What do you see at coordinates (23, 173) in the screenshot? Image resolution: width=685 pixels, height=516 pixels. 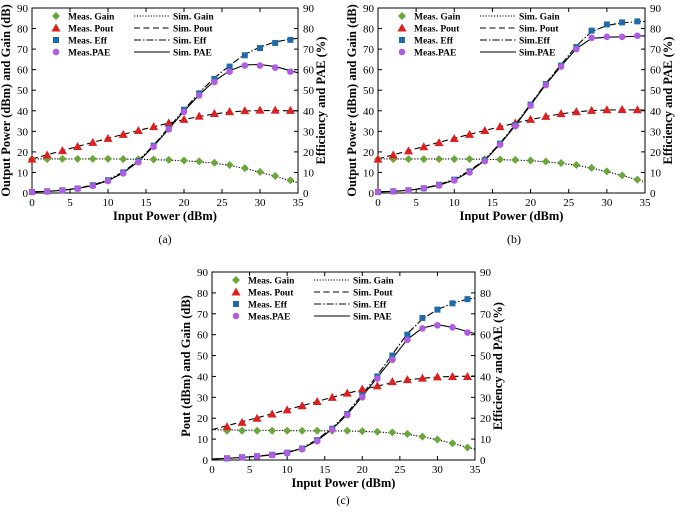 I see `y-tick-label: 10` at bounding box center [23, 173].